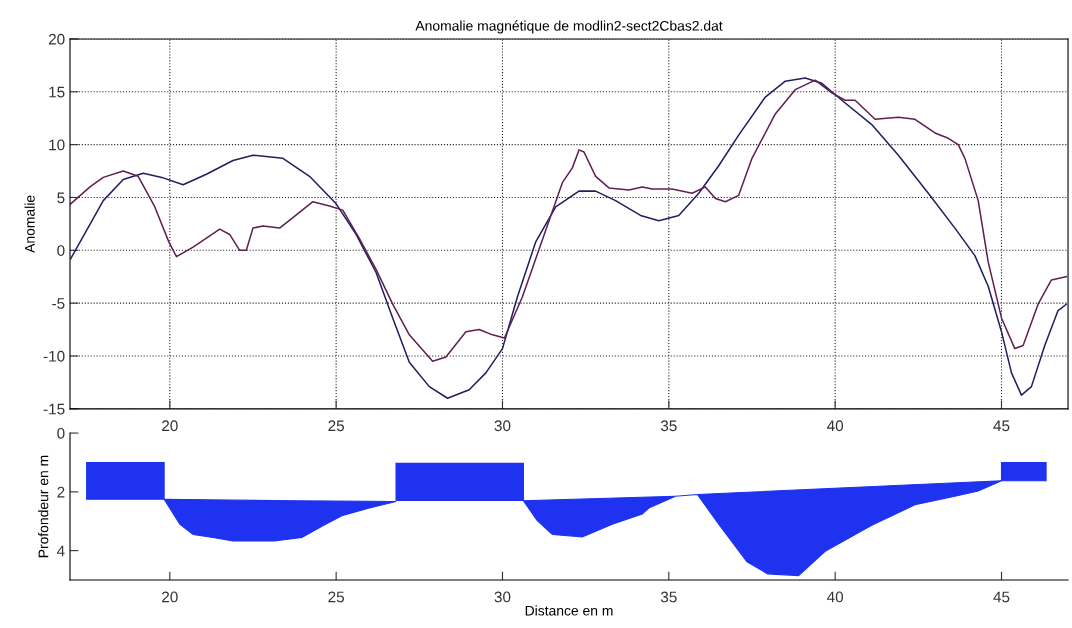 The width and height of the screenshot is (1072, 628). Describe the element at coordinates (57, 92) in the screenshot. I see `y-tick-label: 15` at that location.